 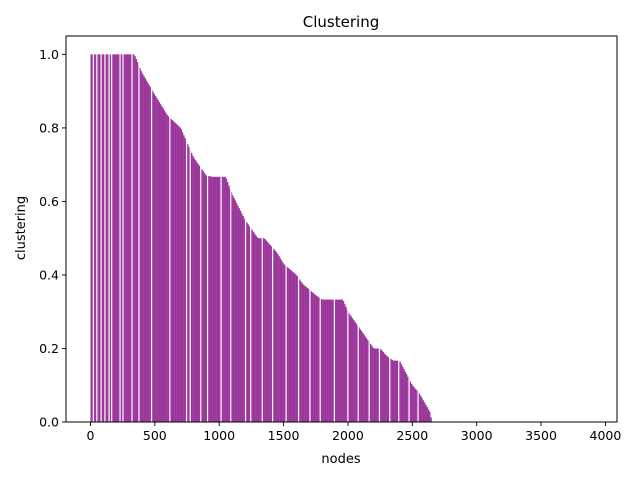 I want to click on chart-title: Clustering, so click(x=341, y=22).